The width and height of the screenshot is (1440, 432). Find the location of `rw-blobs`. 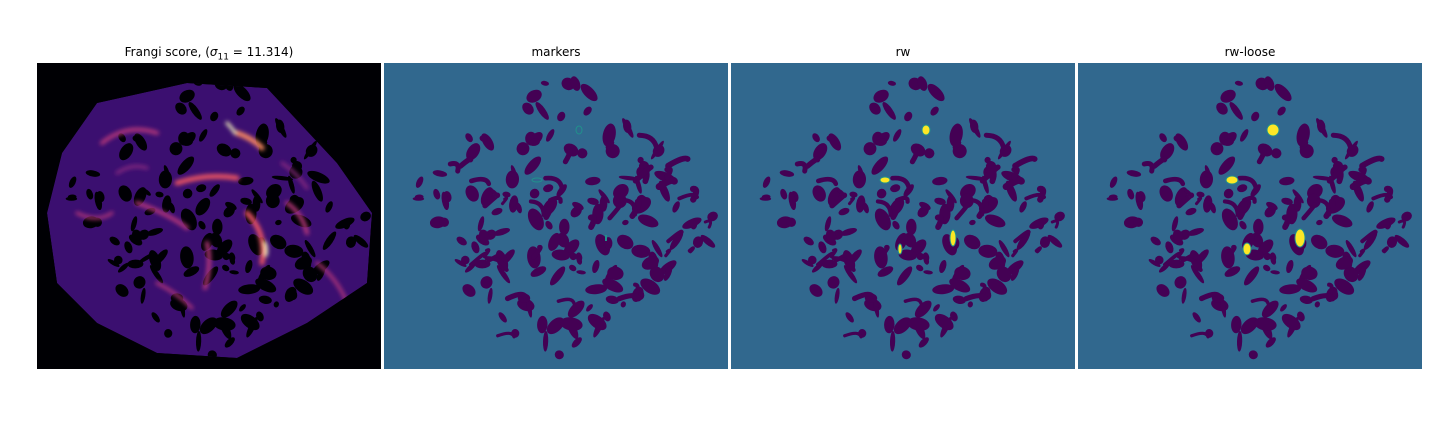

rw-blobs is located at coordinates (912, 218).